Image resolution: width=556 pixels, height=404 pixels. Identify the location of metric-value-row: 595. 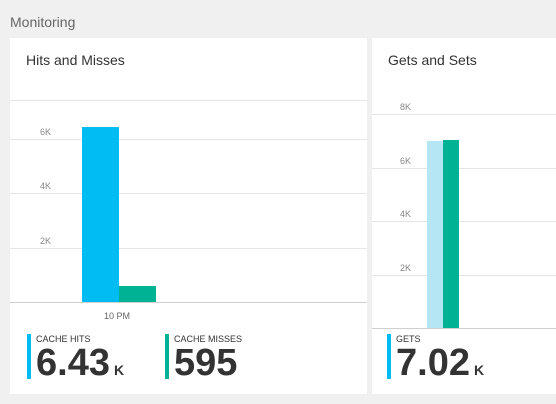
(208, 363).